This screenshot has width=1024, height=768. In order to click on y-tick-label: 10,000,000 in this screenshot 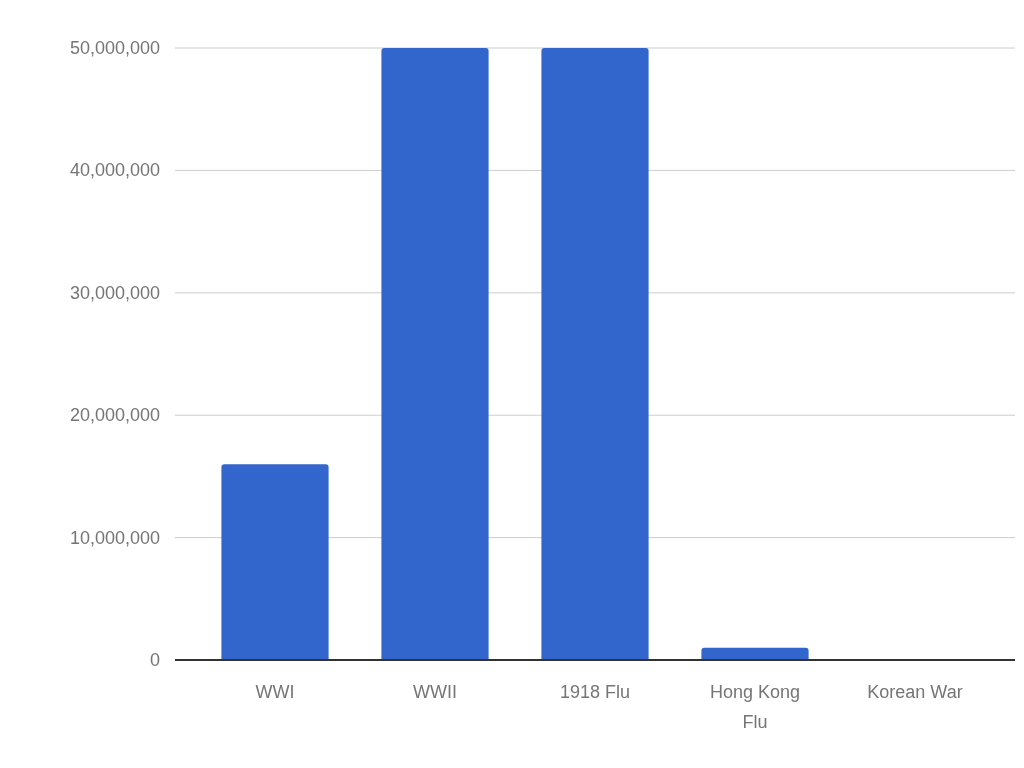, I will do `click(114, 537)`.